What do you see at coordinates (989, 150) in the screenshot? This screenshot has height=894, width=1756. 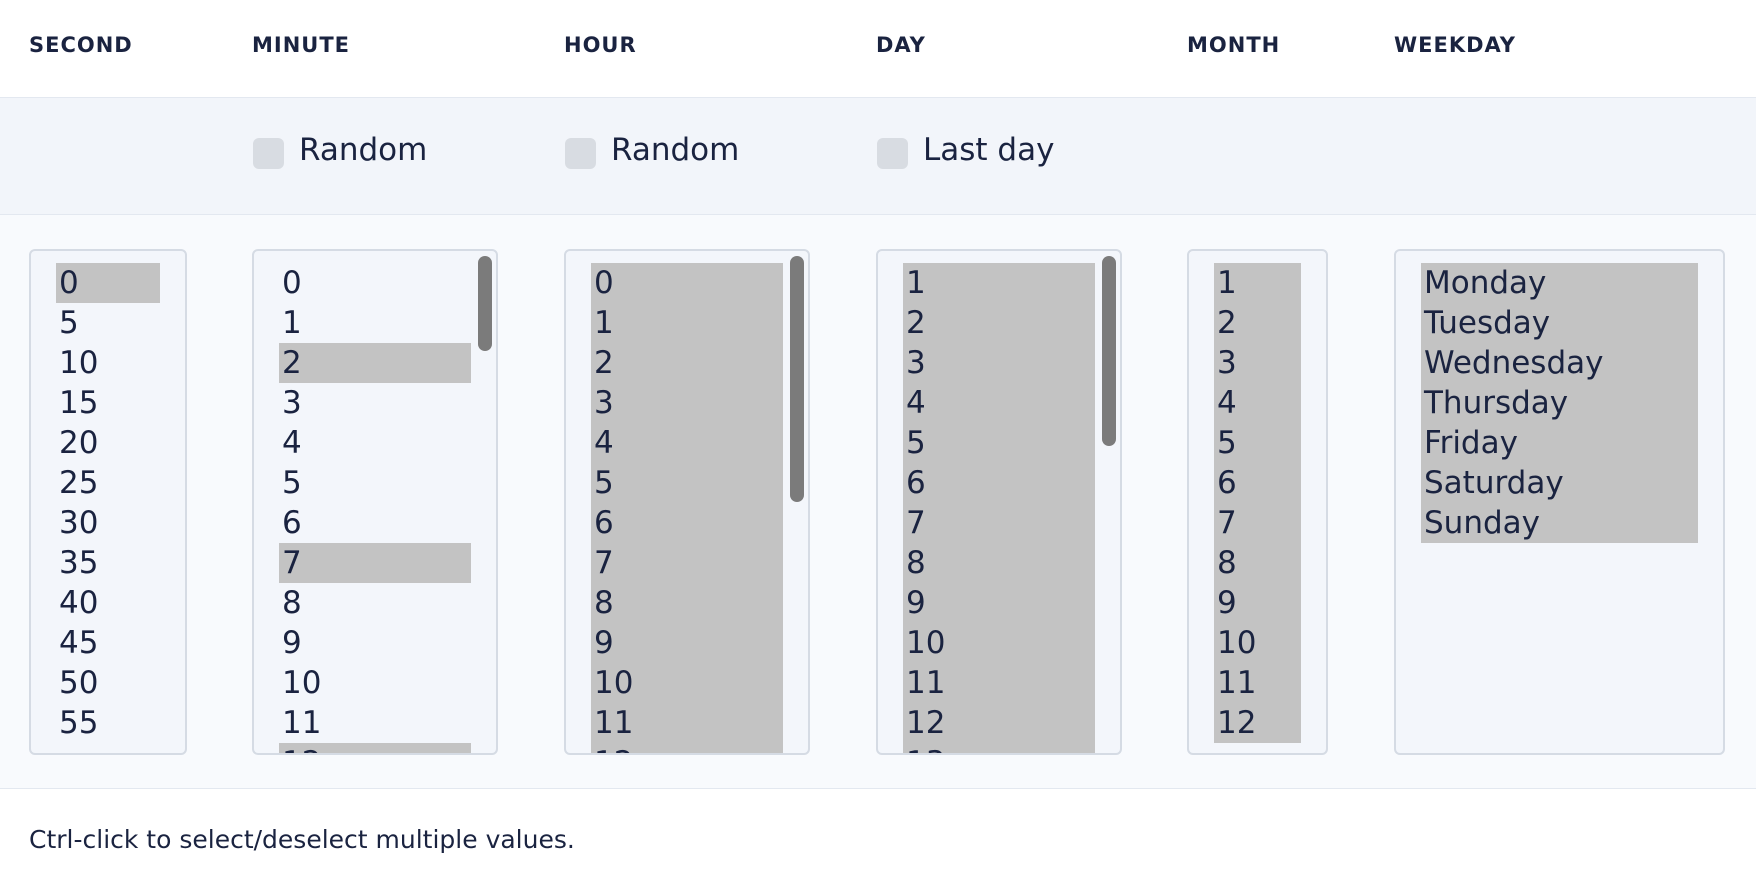 I see `checkbox-label: Last day` at bounding box center [989, 150].